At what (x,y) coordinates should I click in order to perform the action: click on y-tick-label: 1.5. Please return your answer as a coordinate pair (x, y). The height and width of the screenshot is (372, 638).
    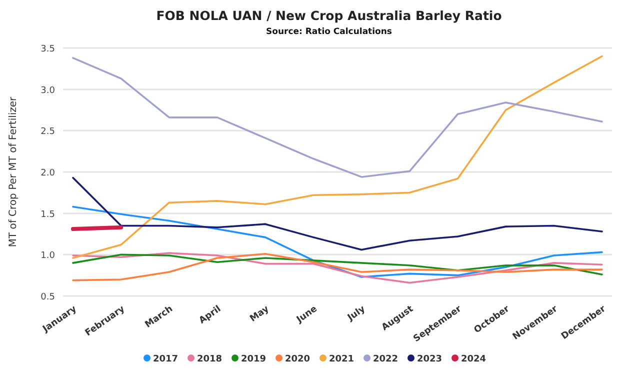
    Looking at the image, I should click on (47, 215).